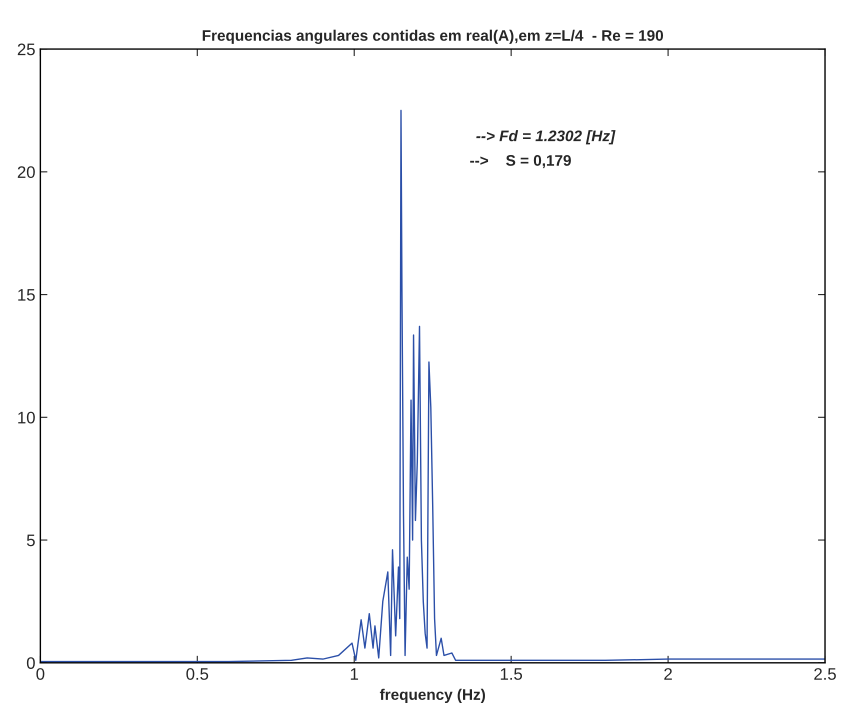 The height and width of the screenshot is (722, 841). I want to click on y-tick-label: 25, so click(26, 49).